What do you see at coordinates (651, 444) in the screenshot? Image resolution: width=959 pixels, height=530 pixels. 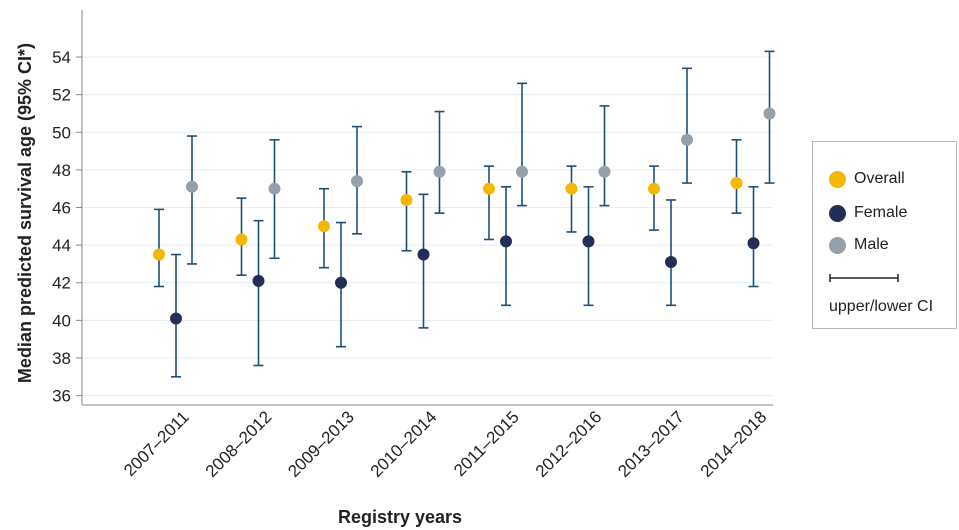 I see `x-tick-label: 2013–2017` at bounding box center [651, 444].